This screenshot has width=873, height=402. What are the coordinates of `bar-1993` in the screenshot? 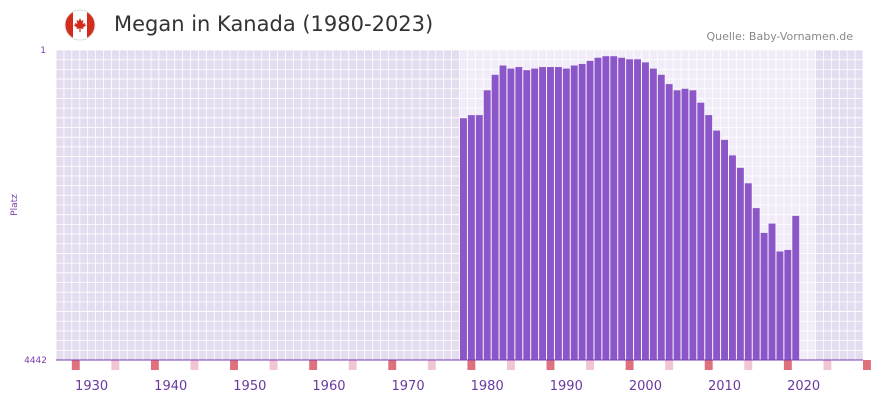 It's located at (590, 210).